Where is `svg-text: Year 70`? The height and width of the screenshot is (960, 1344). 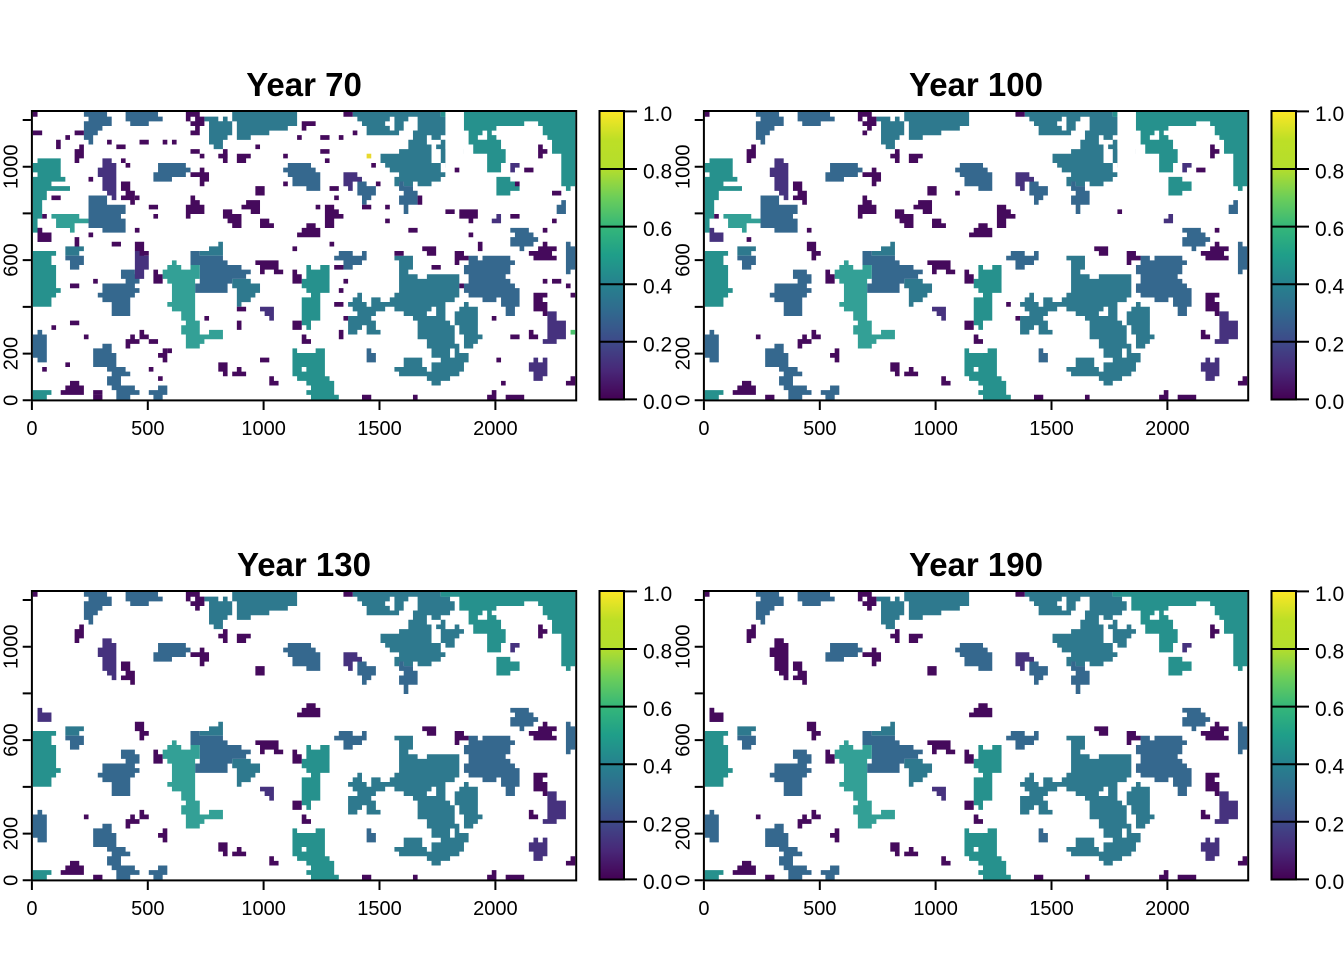
svg-text: Year 70 is located at coordinates (304, 84).